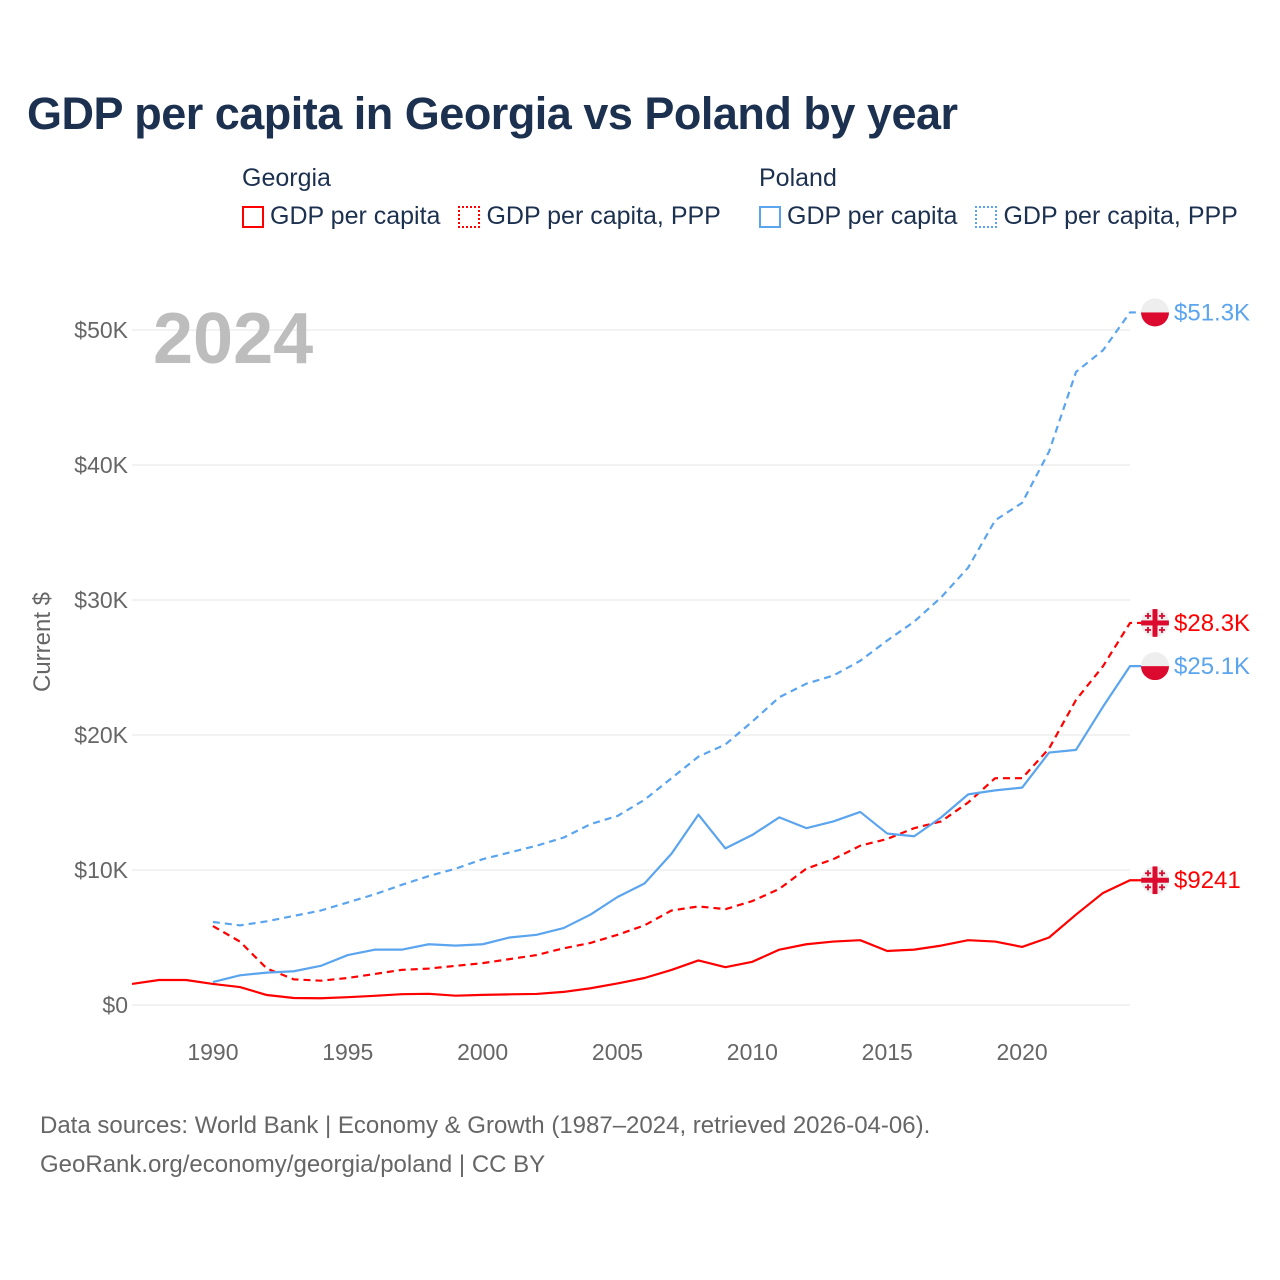  What do you see at coordinates (887, 1052) in the screenshot?
I see `x-tick-label: 2015` at bounding box center [887, 1052].